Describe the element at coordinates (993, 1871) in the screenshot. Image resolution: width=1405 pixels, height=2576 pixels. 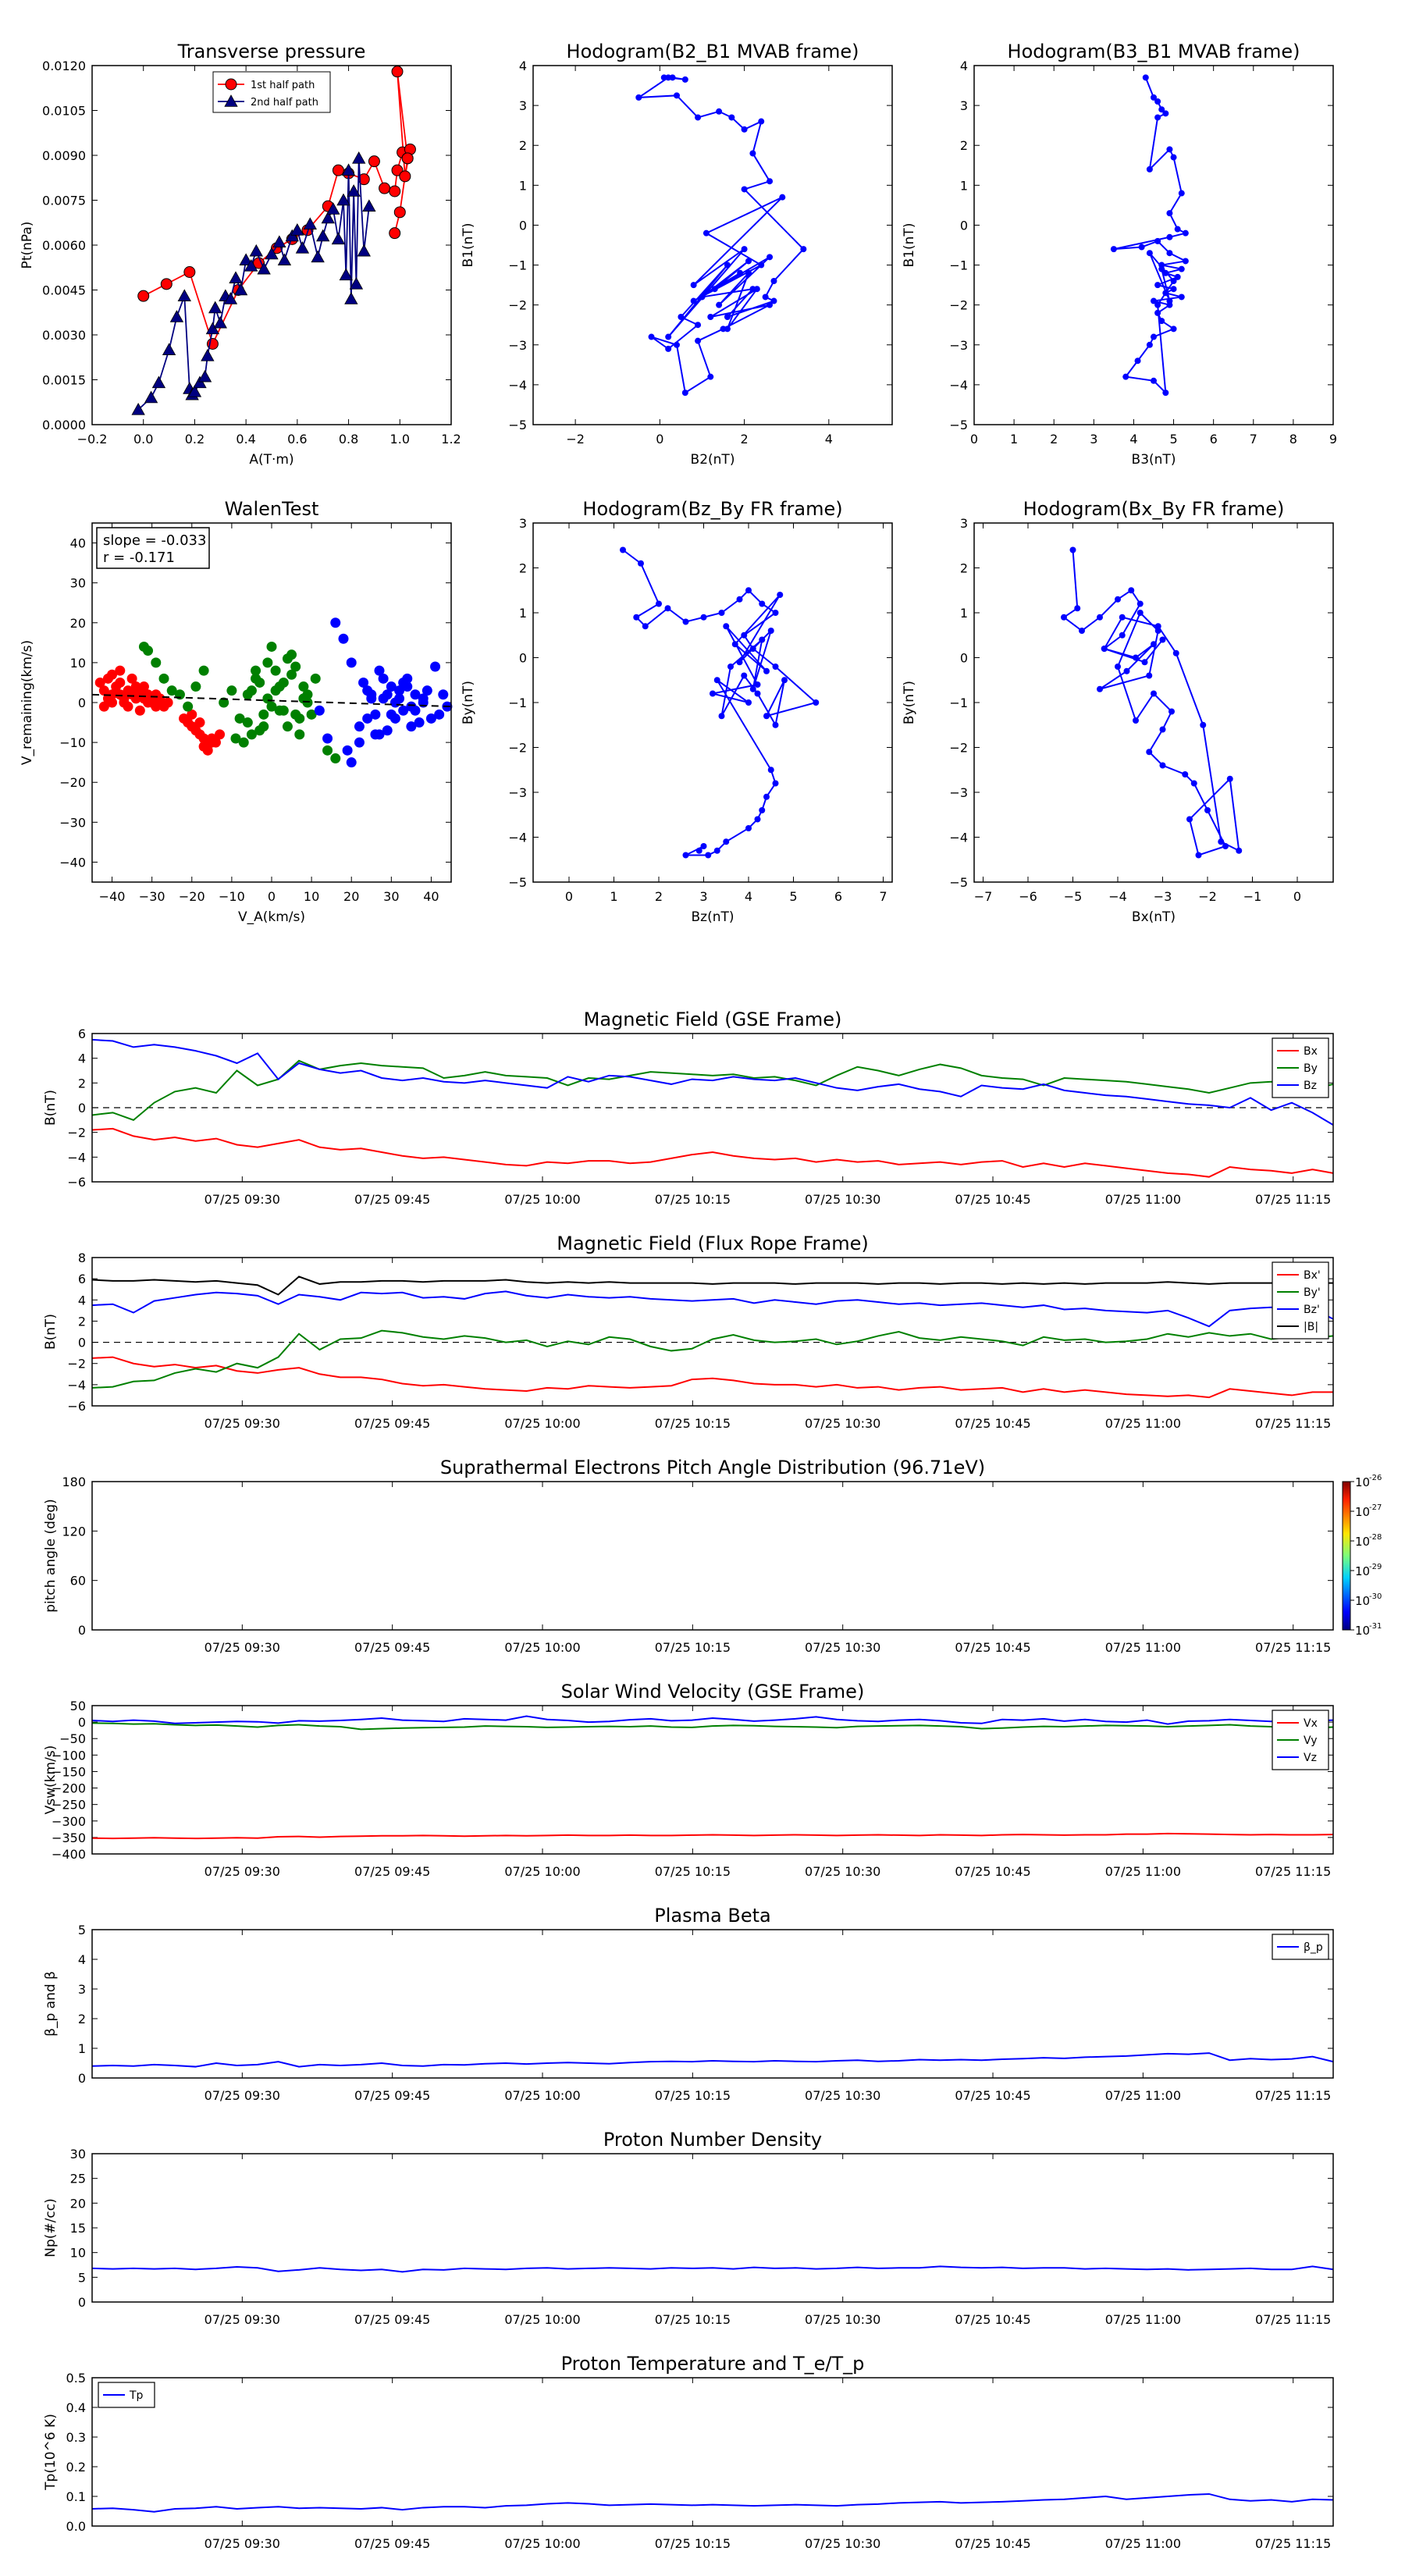
I see `x-tick-label: 07/25 10:45` at that location.